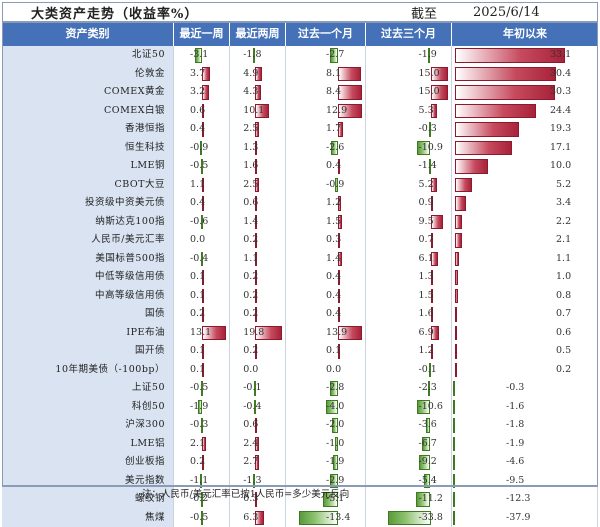 The width and height of the screenshot is (600, 527). I want to click on value-cell-2w: 1.6, so click(258, 166).